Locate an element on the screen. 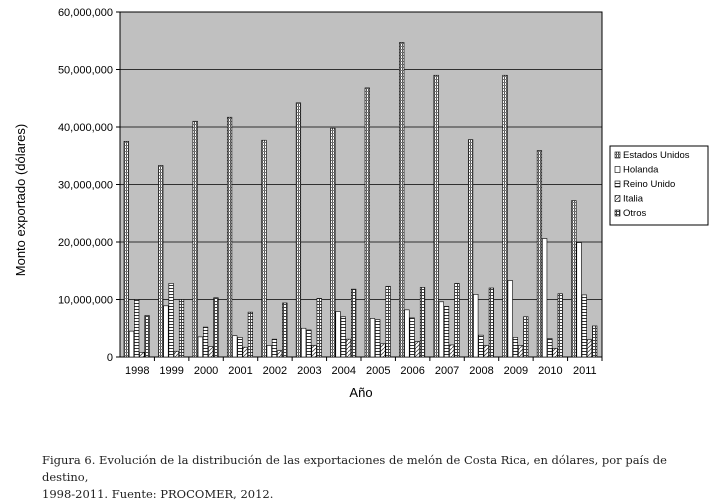 Image resolution: width=718 pixels, height=503 pixels. bar-italia-2001 is located at coordinates (245, 352).